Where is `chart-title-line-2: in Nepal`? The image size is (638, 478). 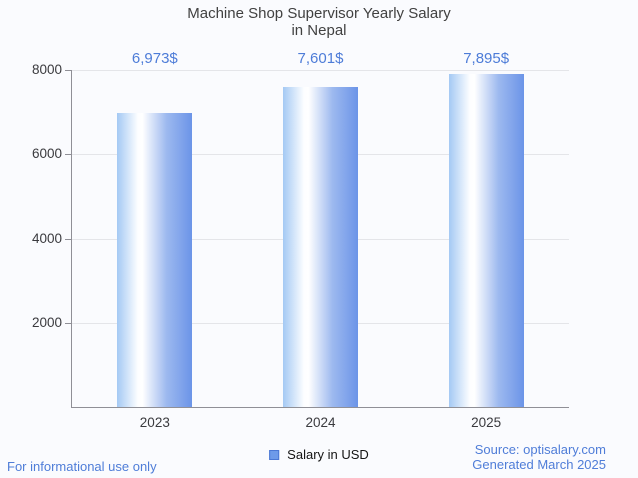
chart-title-line-2: in Nepal is located at coordinates (319, 30).